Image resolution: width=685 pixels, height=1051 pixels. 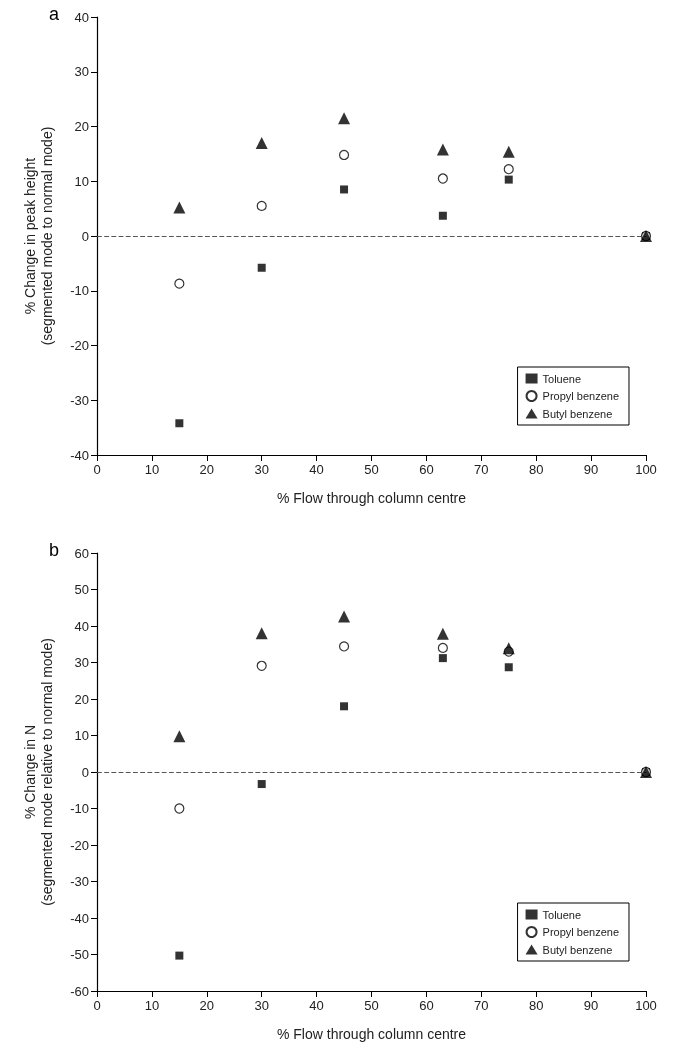 I want to click on y-tick-label: -50, so click(x=79, y=954).